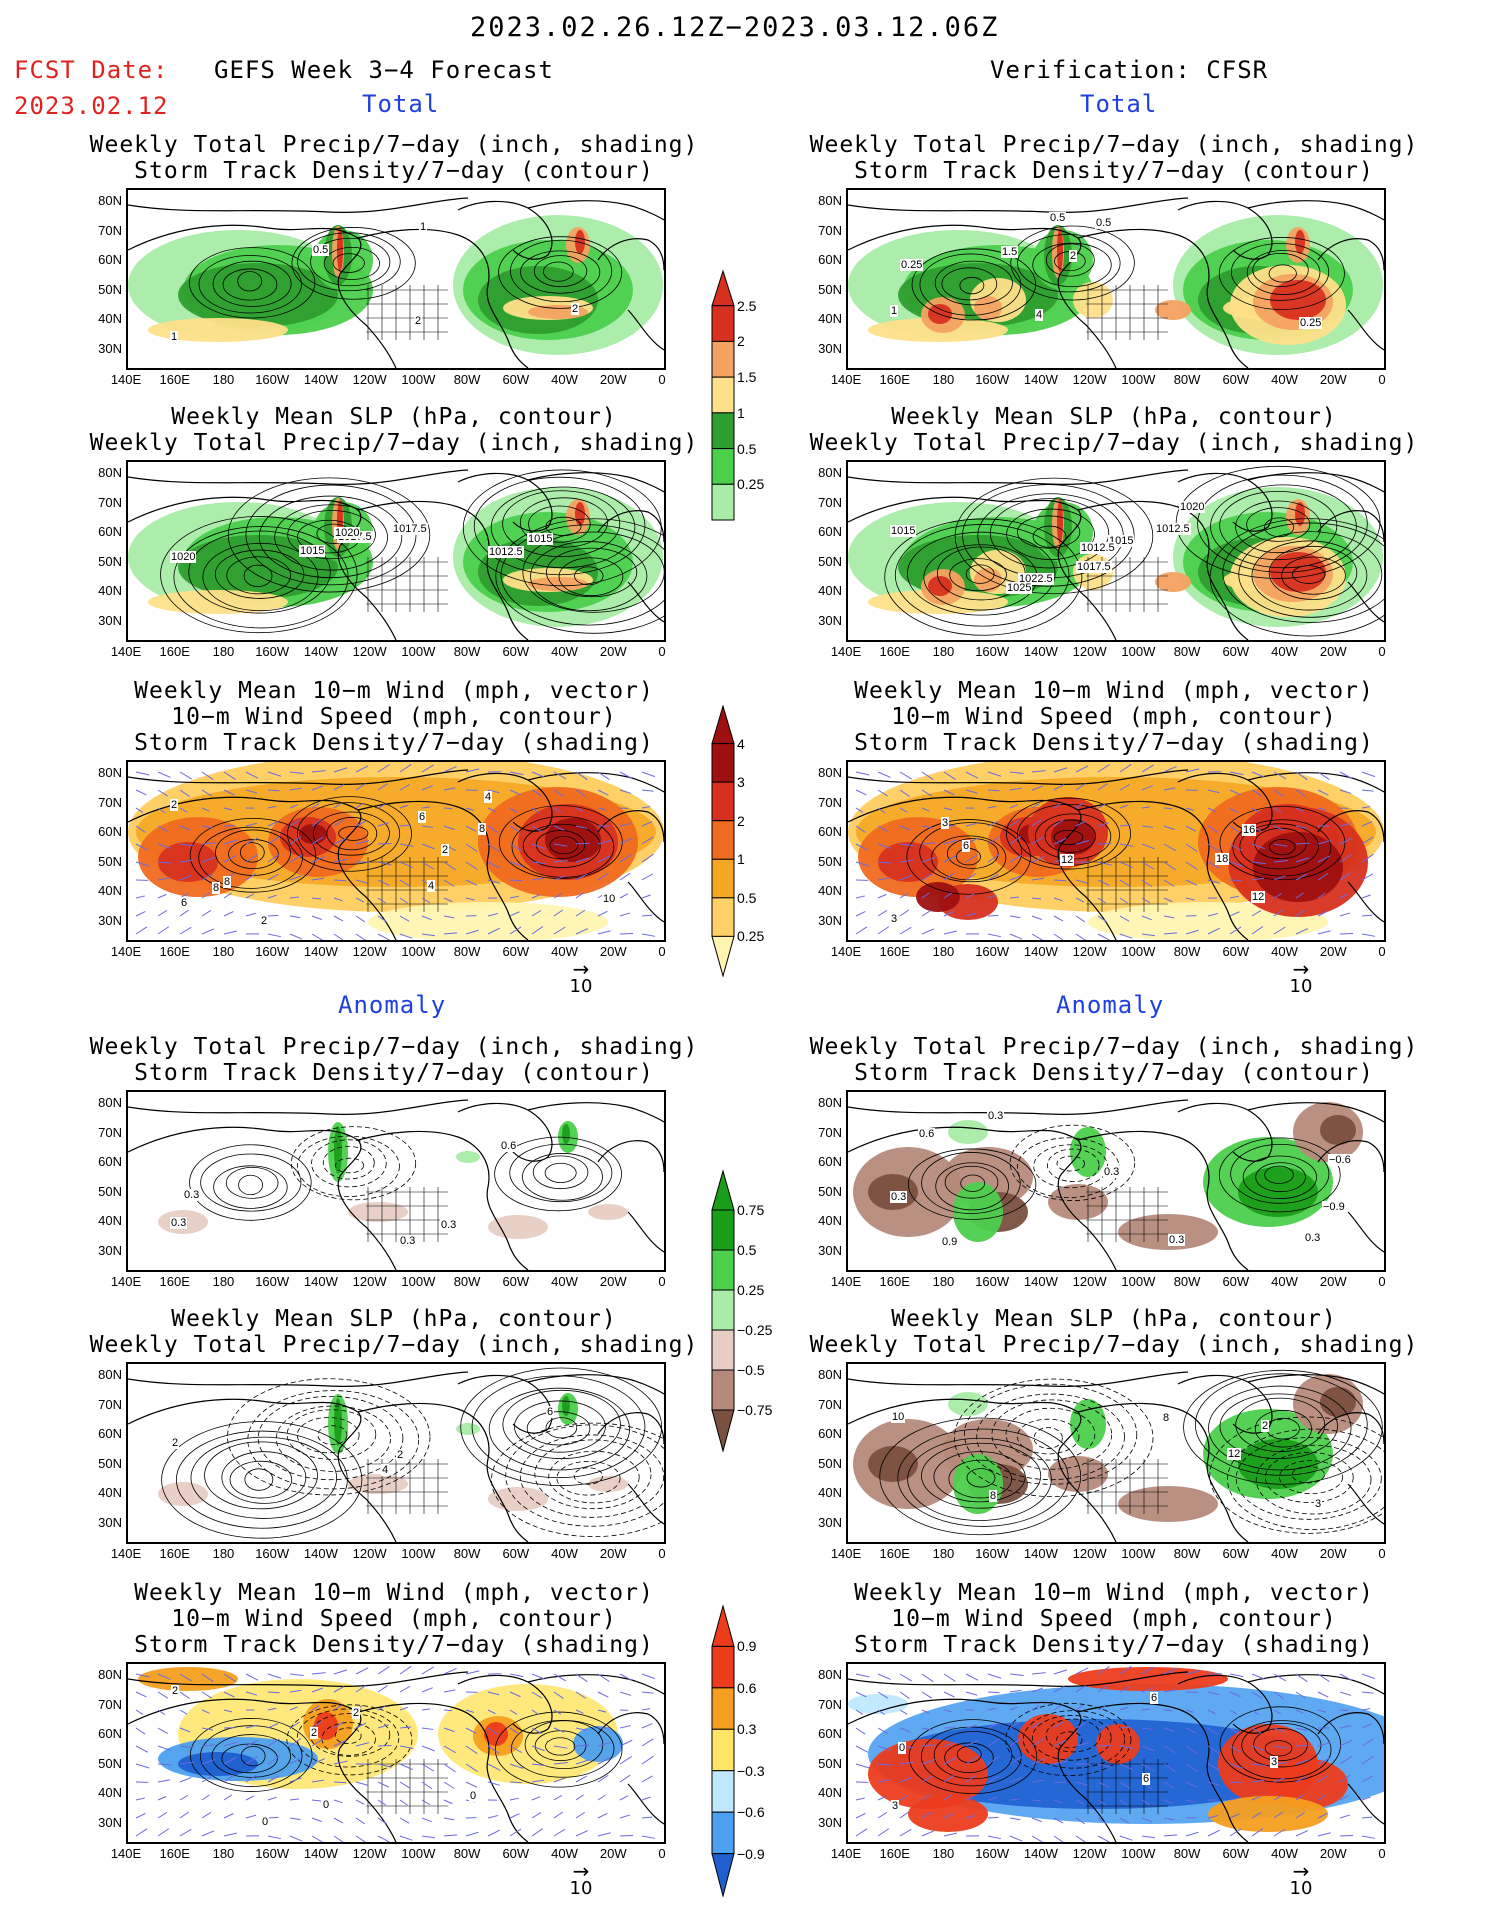 The width and height of the screenshot is (1487, 1925). What do you see at coordinates (723, 1270) in the screenshot?
I see `colorbar-swatch` at bounding box center [723, 1270].